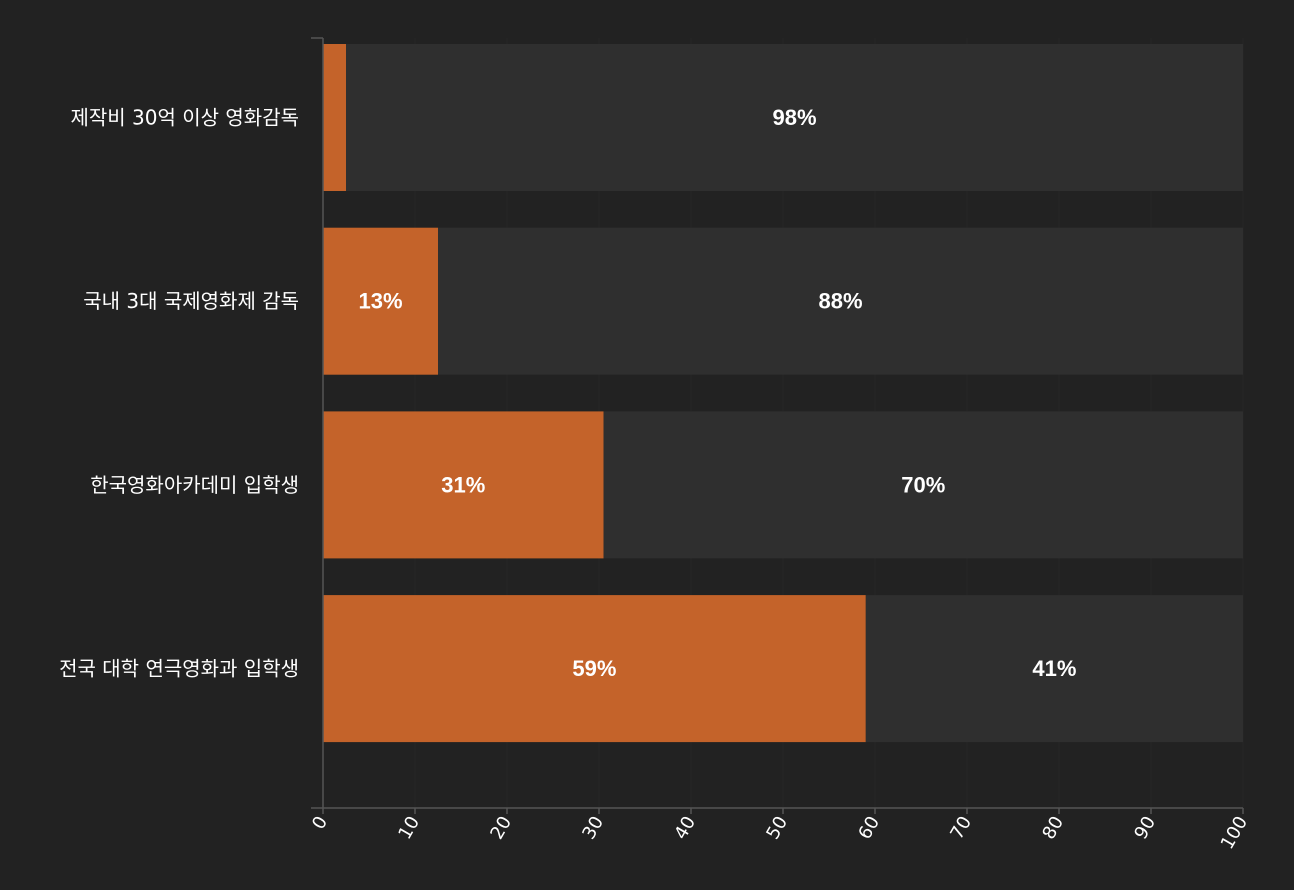  I want to click on category-label: 전국 대학 연극영화과 입학생, so click(179, 669).